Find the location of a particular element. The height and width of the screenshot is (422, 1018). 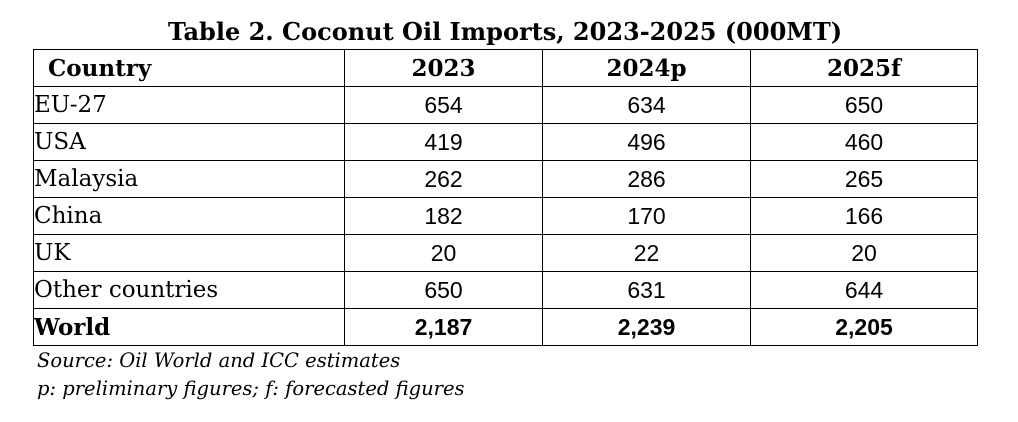

value-cell-2023: 654 is located at coordinates (443, 105).